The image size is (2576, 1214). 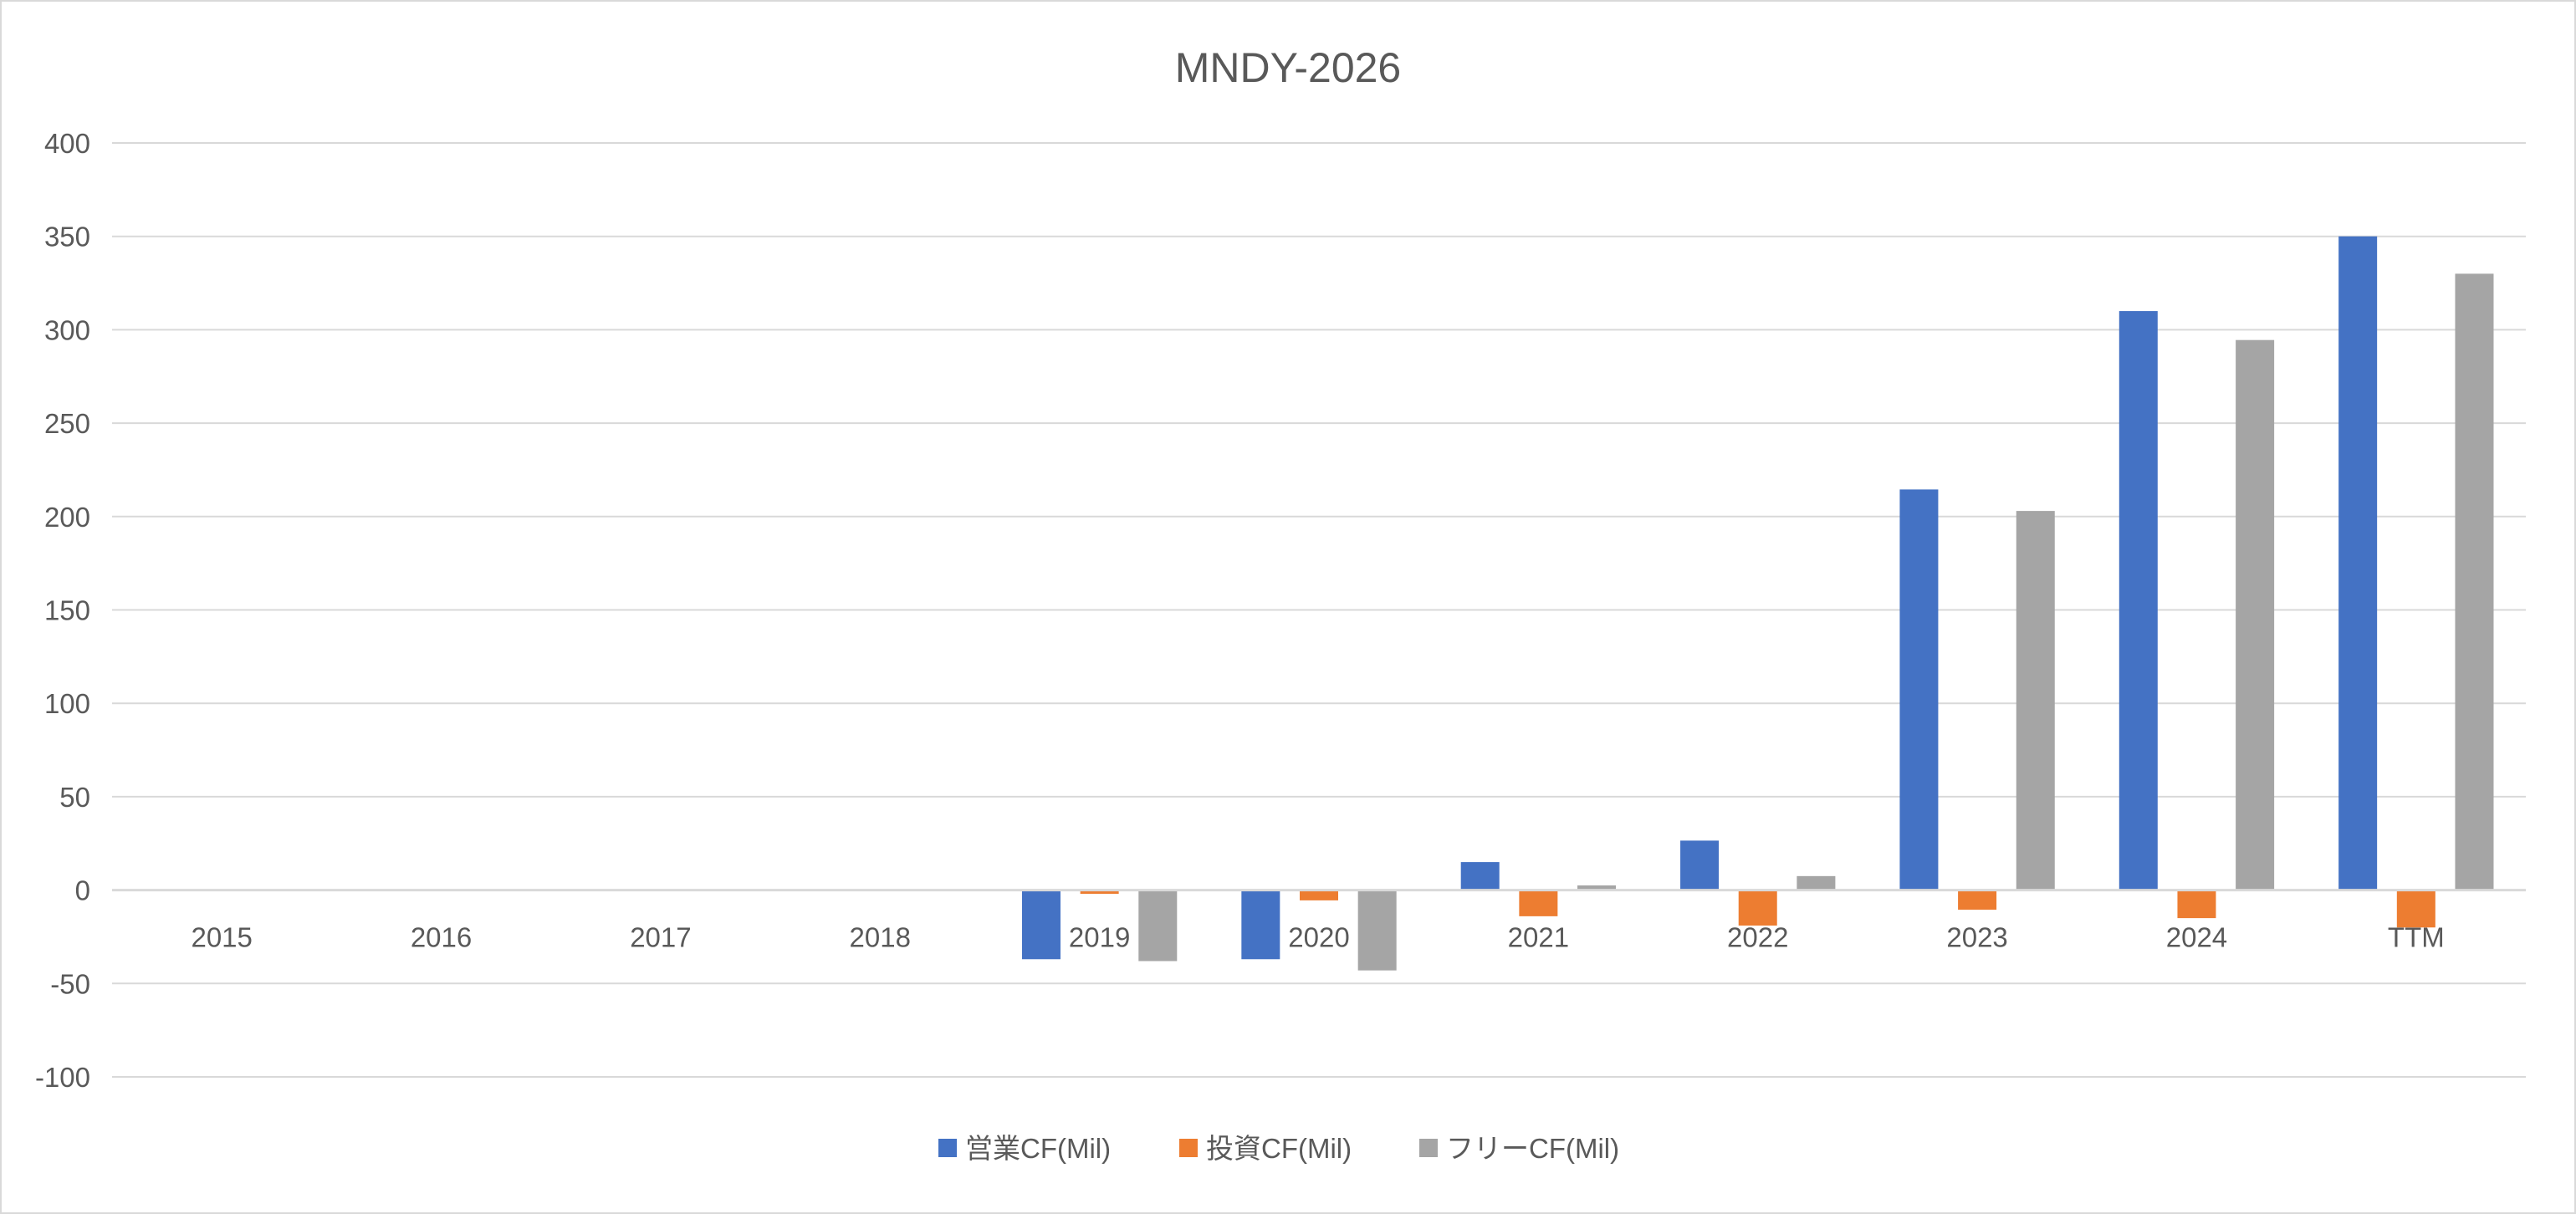 What do you see at coordinates (1757, 937) in the screenshot?
I see `x-tick-label: 2022` at bounding box center [1757, 937].